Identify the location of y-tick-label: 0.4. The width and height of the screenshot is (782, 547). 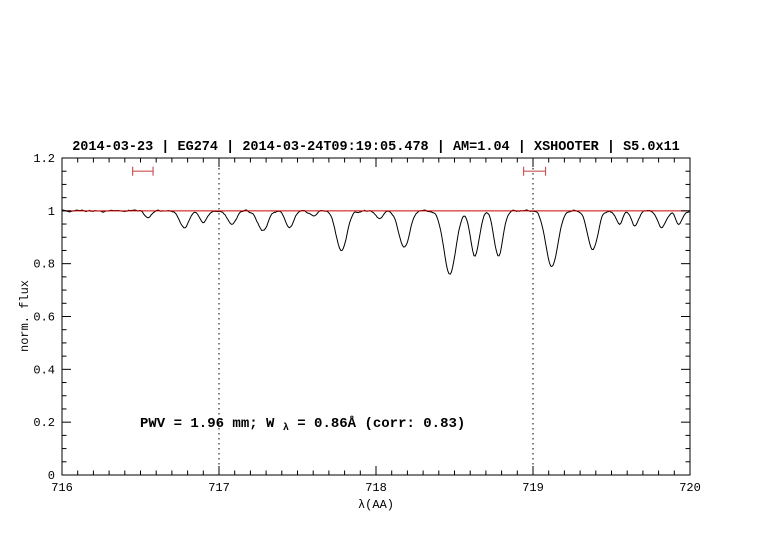
(44, 370).